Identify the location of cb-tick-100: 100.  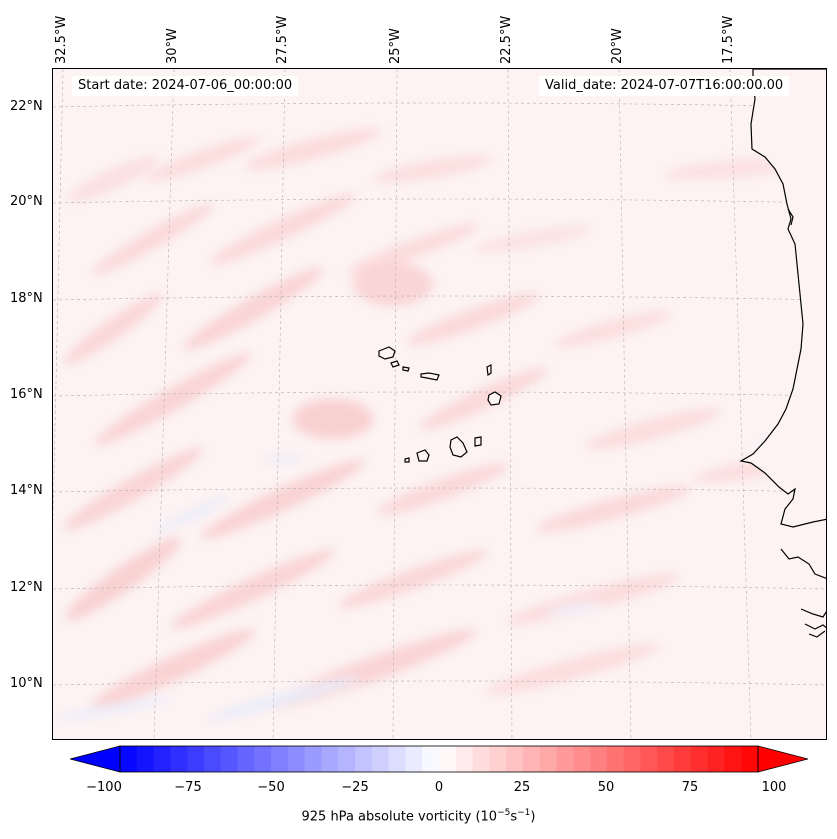
(774, 787).